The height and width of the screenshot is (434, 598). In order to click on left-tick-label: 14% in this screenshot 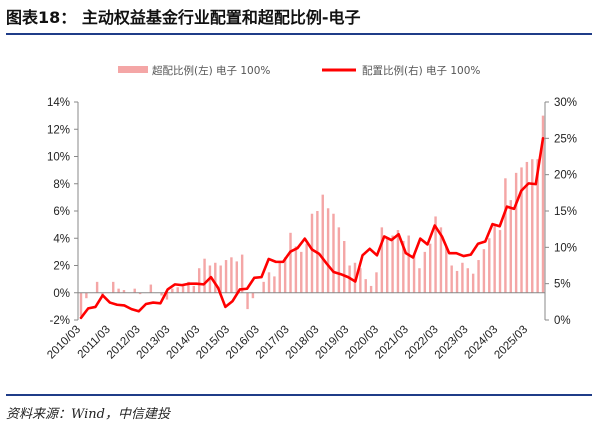, I will do `click(58, 103)`.